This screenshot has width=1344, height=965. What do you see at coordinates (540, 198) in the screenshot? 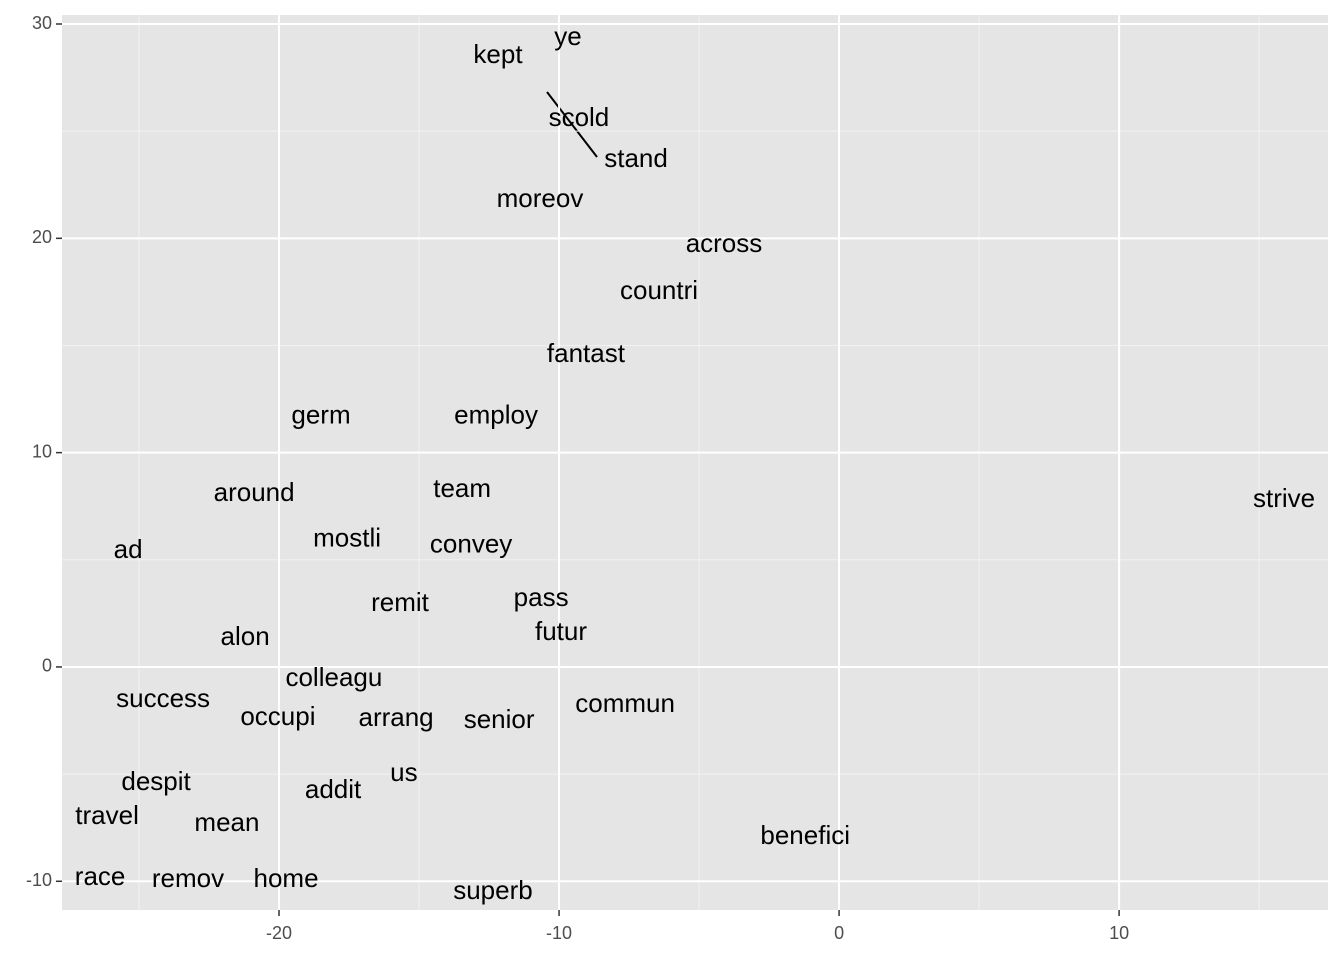
I see `point-label: moreov` at bounding box center [540, 198].